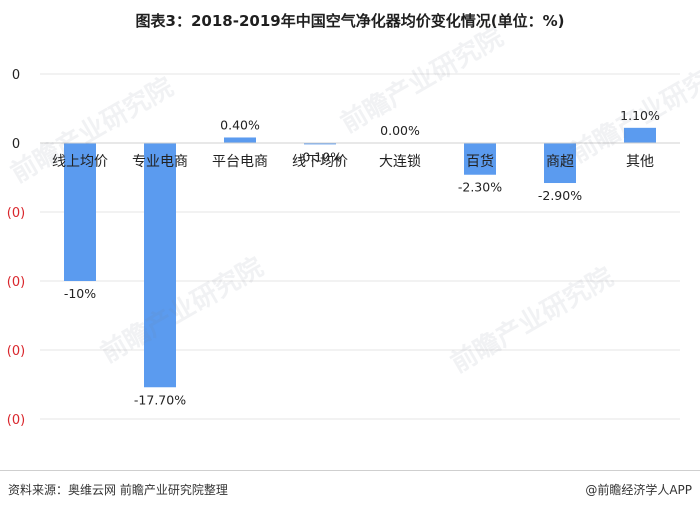  I want to click on category-label: 商超, so click(560, 162).